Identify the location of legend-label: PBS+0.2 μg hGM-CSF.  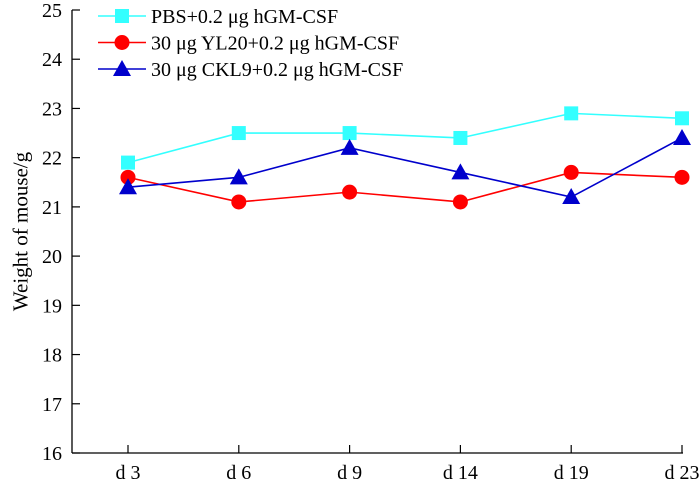
(244, 17).